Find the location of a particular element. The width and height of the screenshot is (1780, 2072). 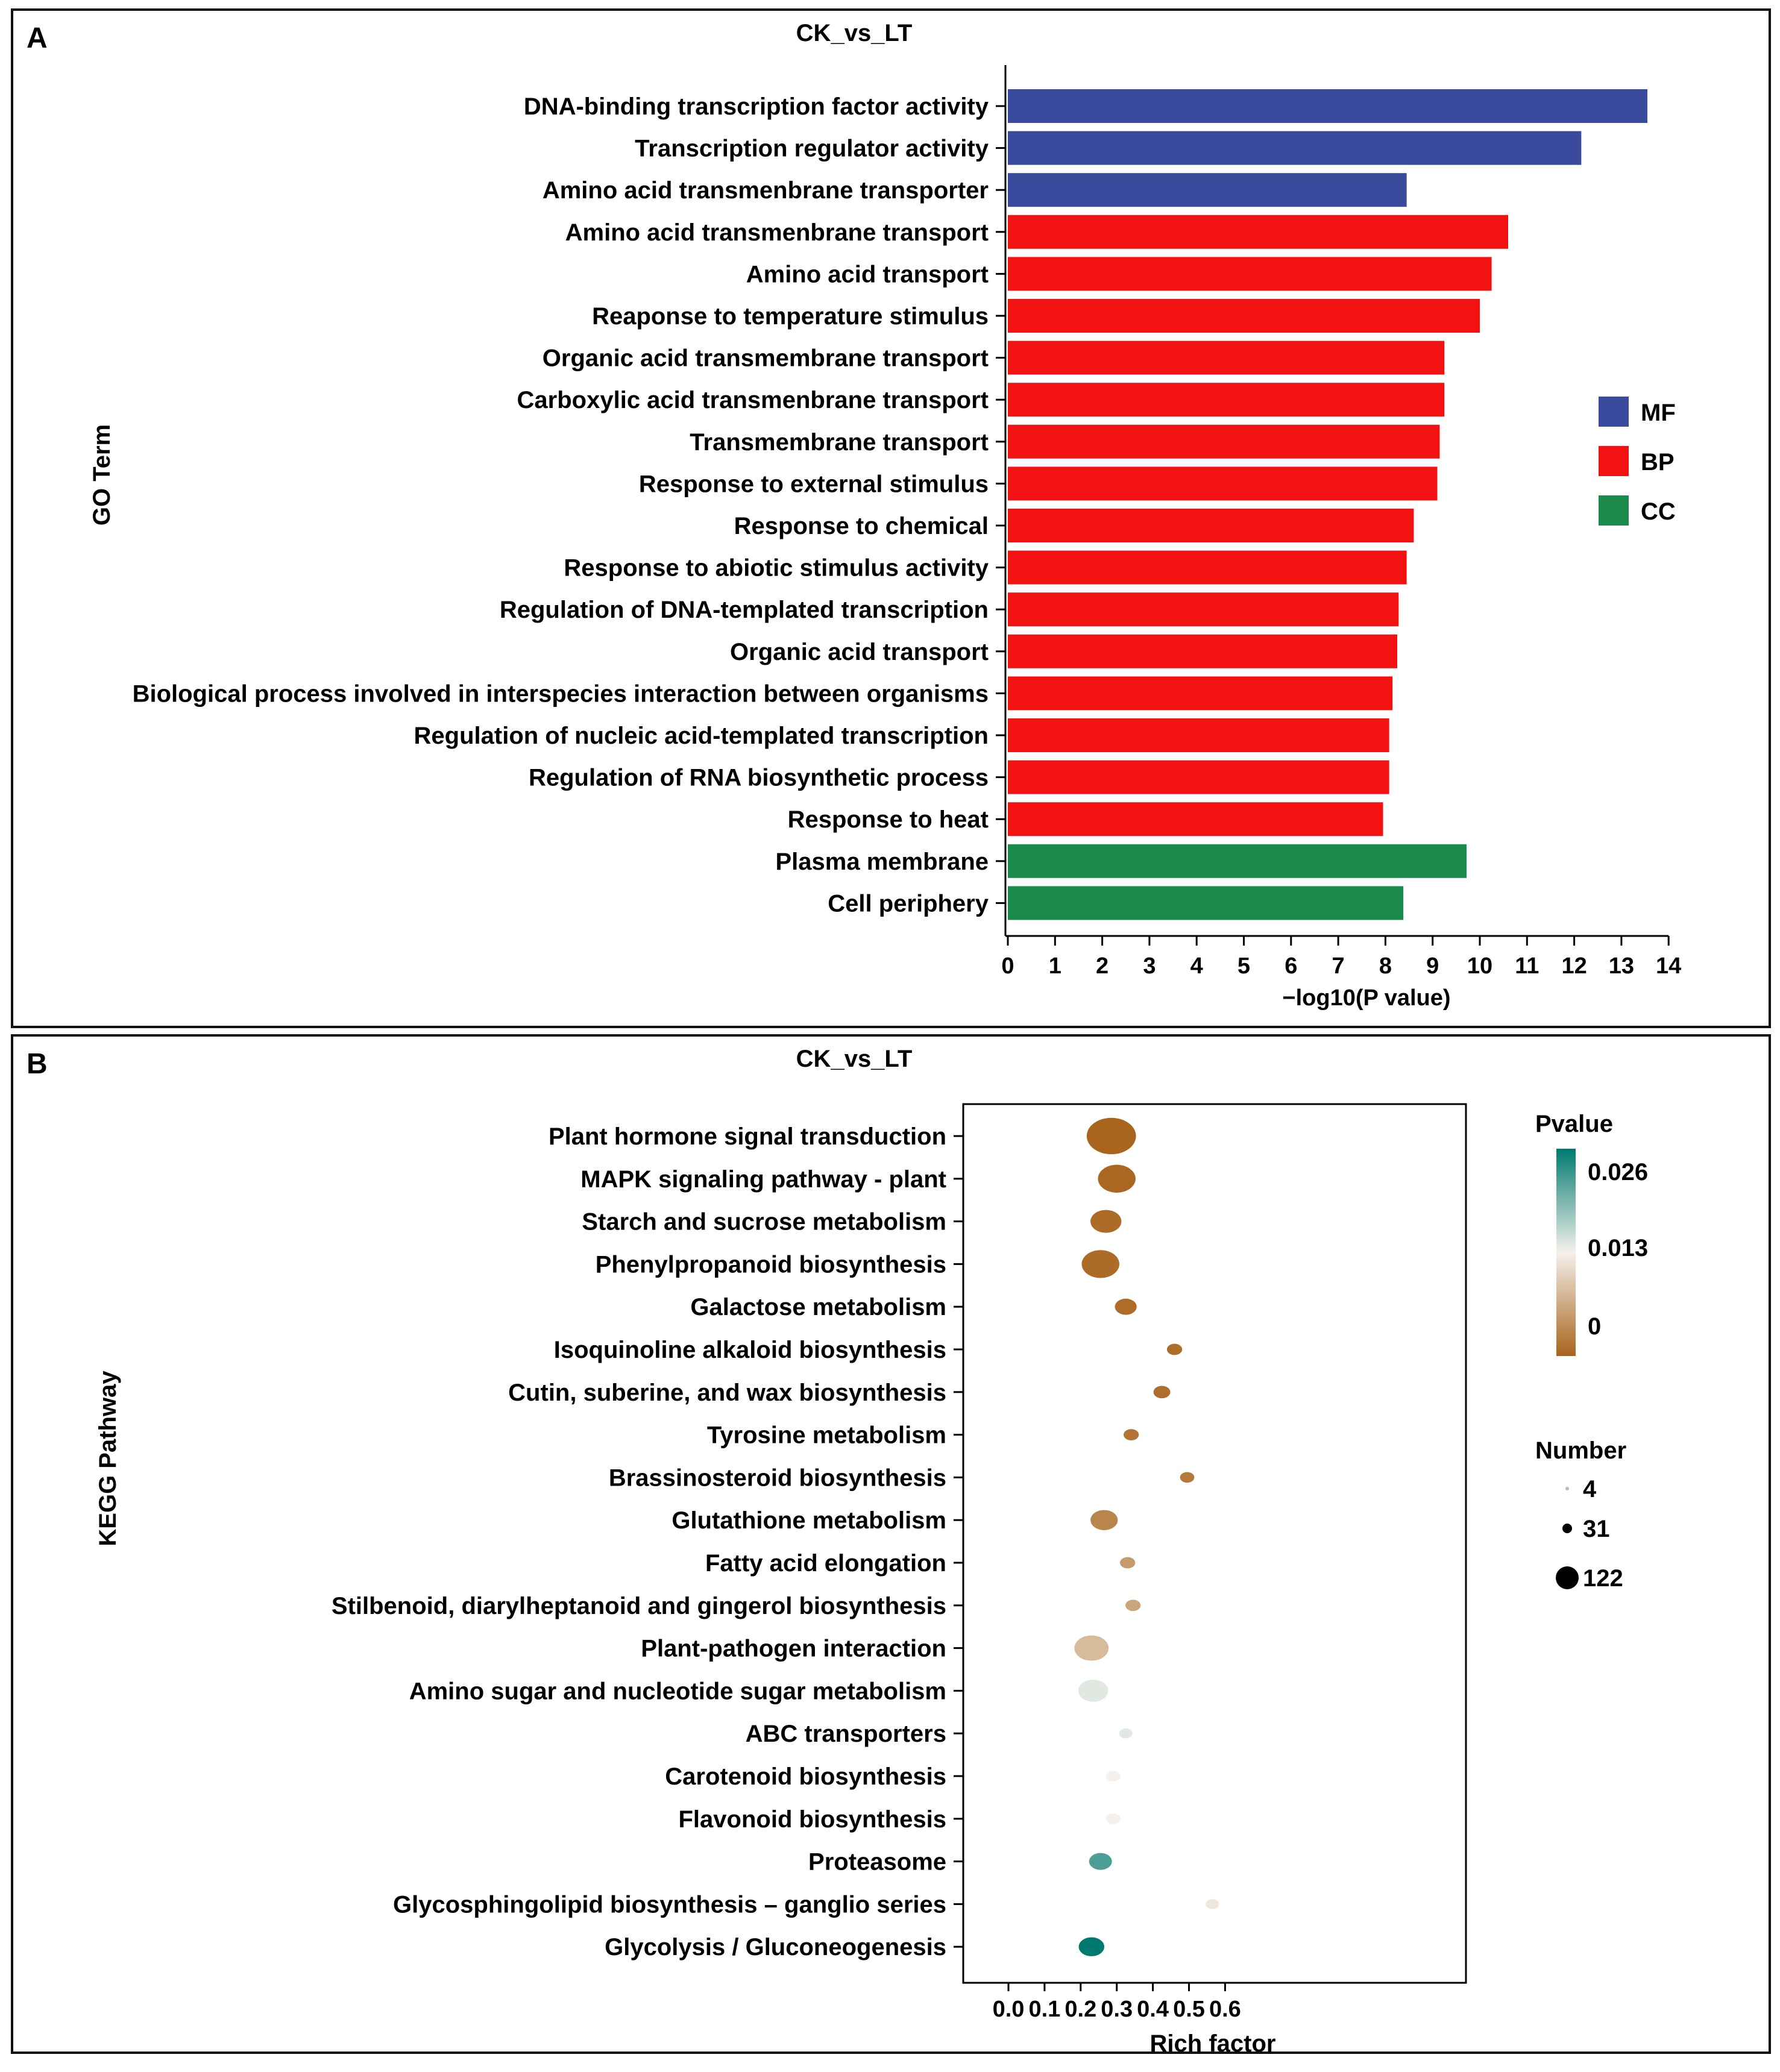

chart-b-pathway-label: Plant hormone signal transduction is located at coordinates (747, 1137).